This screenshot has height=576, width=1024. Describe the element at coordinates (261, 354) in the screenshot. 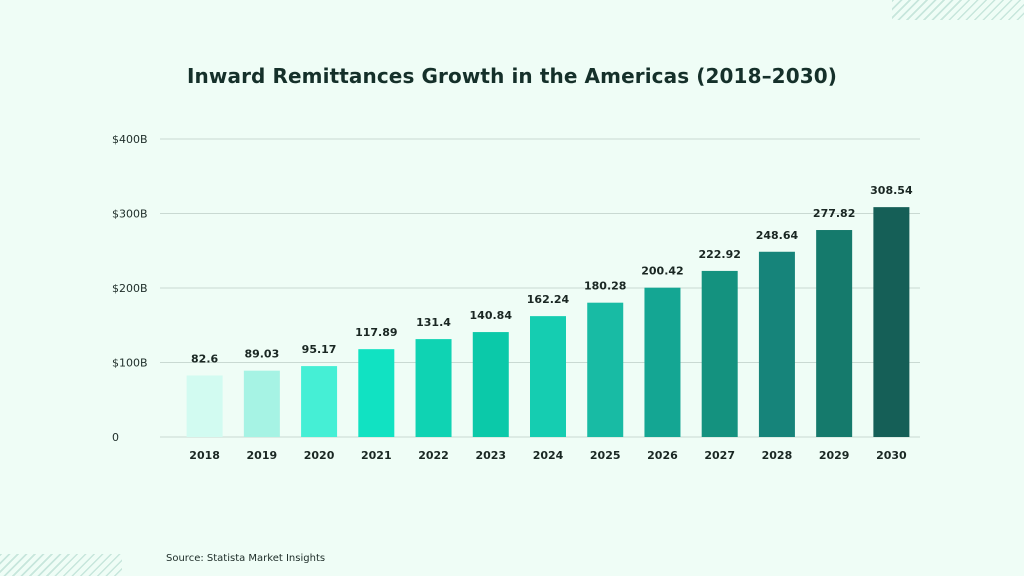

I see `data-label: 89.03` at that location.